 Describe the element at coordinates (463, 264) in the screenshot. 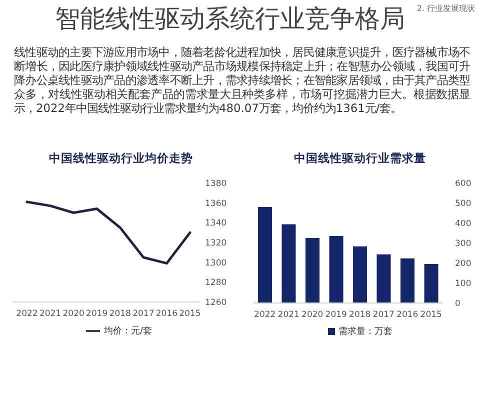

I see `y-tick-label: 200` at that location.